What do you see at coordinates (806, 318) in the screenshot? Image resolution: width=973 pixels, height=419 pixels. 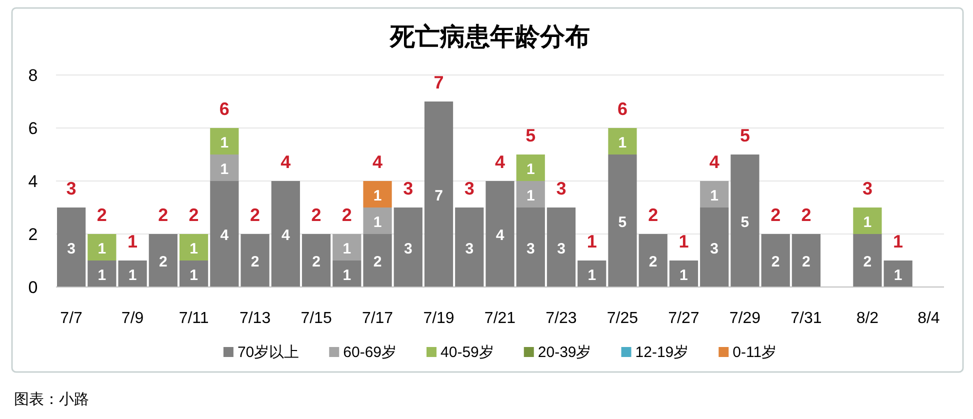 I see `x-tick-label: 7/31` at bounding box center [806, 318].